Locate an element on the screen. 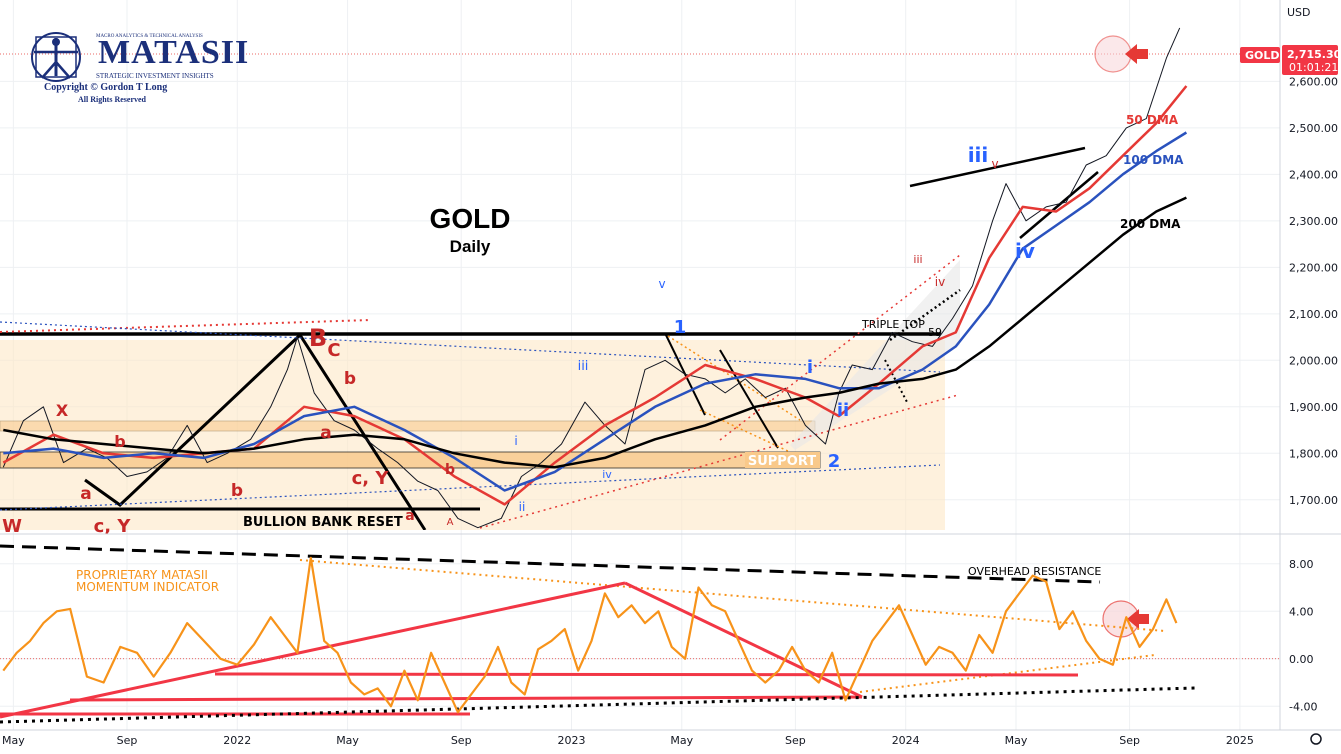  red-dotted-top is located at coordinates (185, 326).